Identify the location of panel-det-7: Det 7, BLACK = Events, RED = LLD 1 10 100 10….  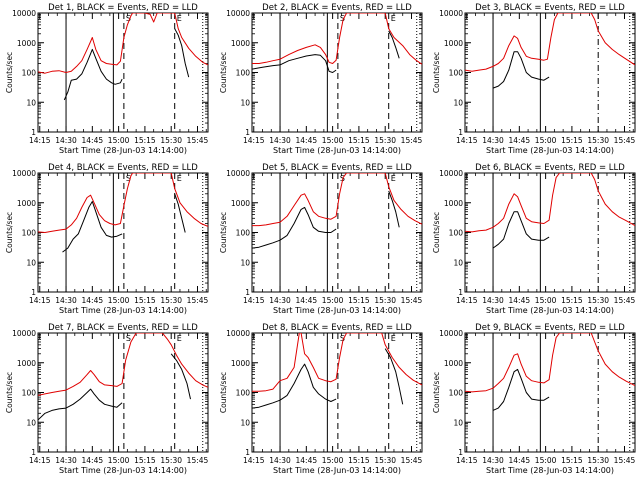
(107, 399).